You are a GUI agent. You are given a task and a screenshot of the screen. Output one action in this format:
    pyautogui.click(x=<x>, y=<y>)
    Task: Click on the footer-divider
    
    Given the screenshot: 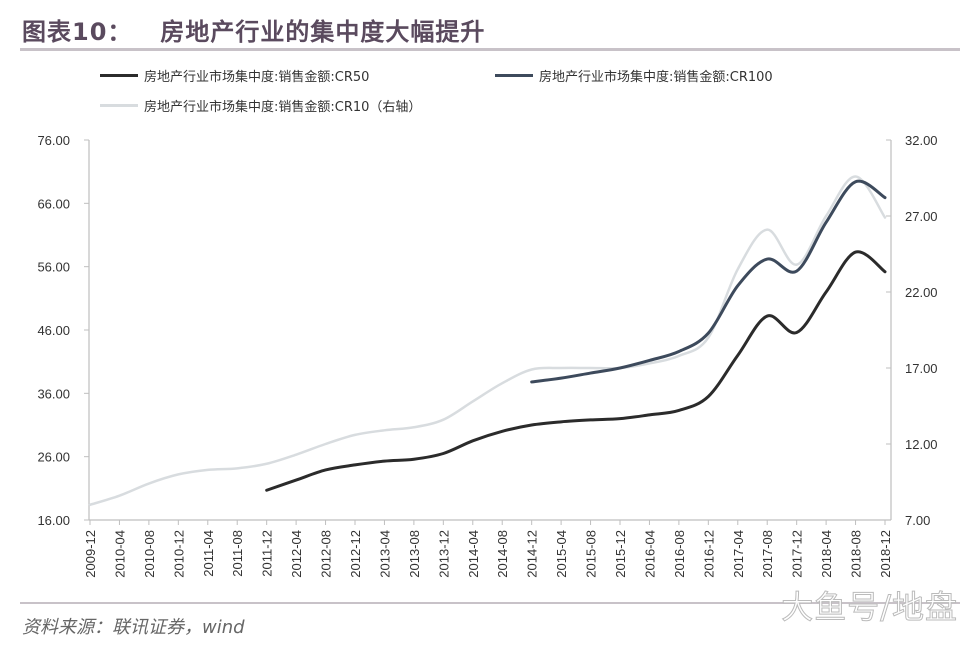 What is the action you would take?
    pyautogui.click(x=490, y=603)
    